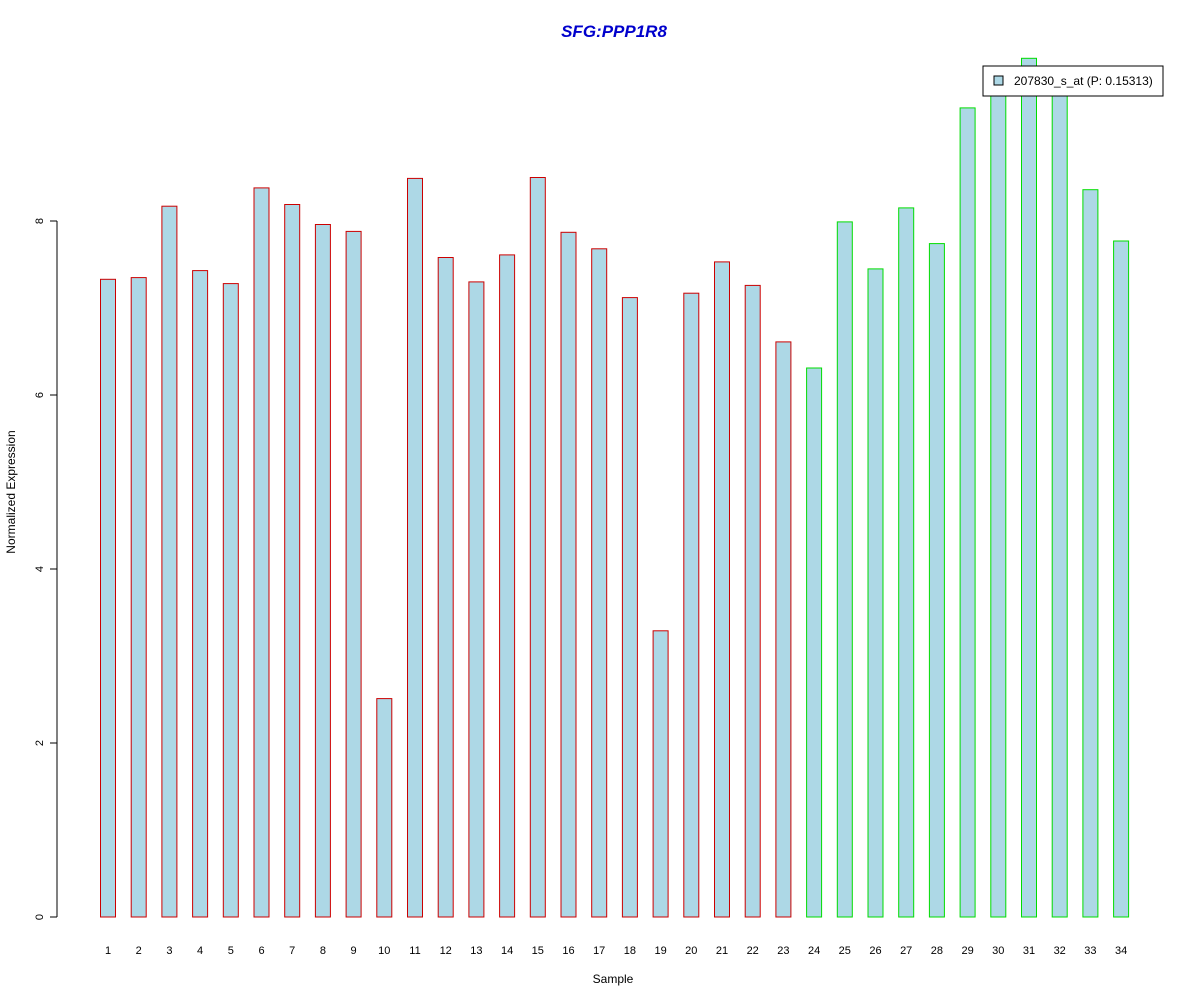 Image resolution: width=1200 pixels, height=1005 pixels. What do you see at coordinates (231, 951) in the screenshot?
I see `x-tick-label: 5` at bounding box center [231, 951].